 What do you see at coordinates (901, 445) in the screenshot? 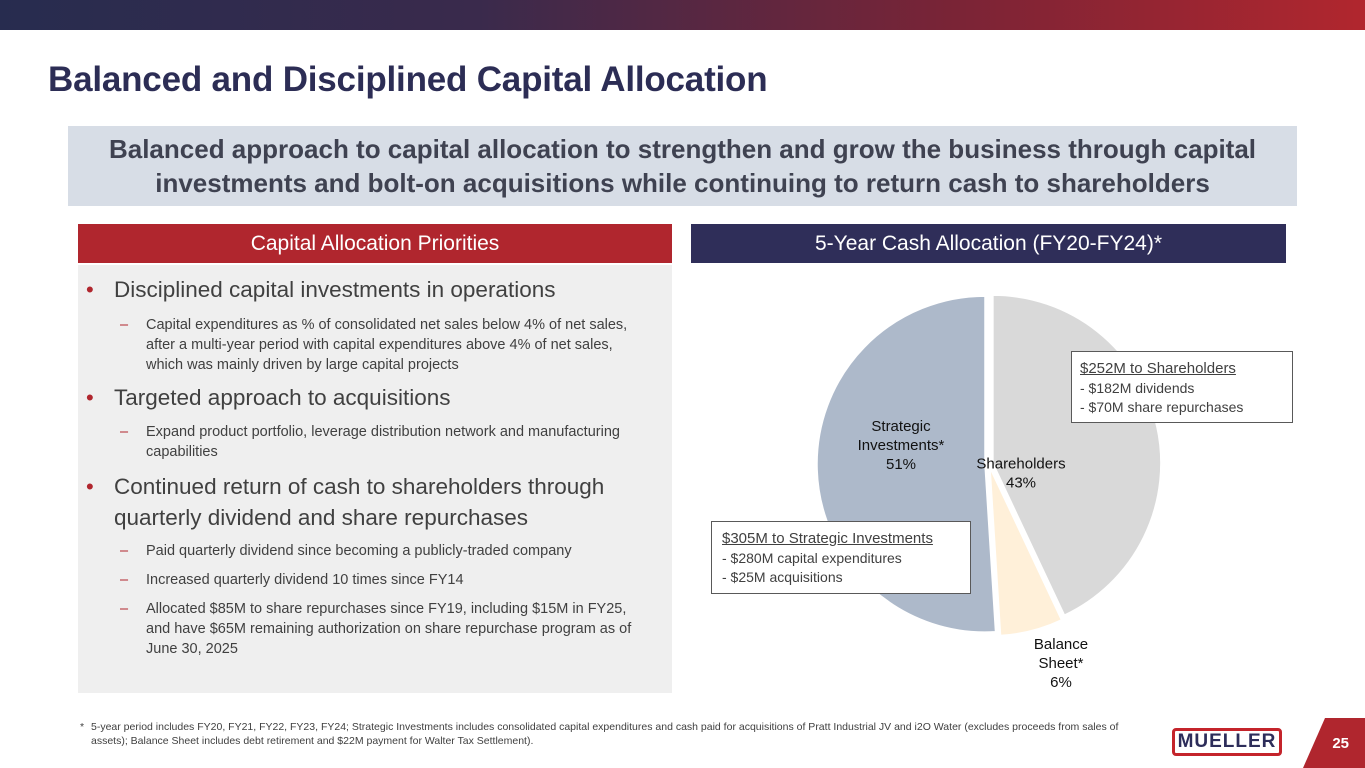
I see `pie-slice-label-line: Investments*` at bounding box center [901, 445].